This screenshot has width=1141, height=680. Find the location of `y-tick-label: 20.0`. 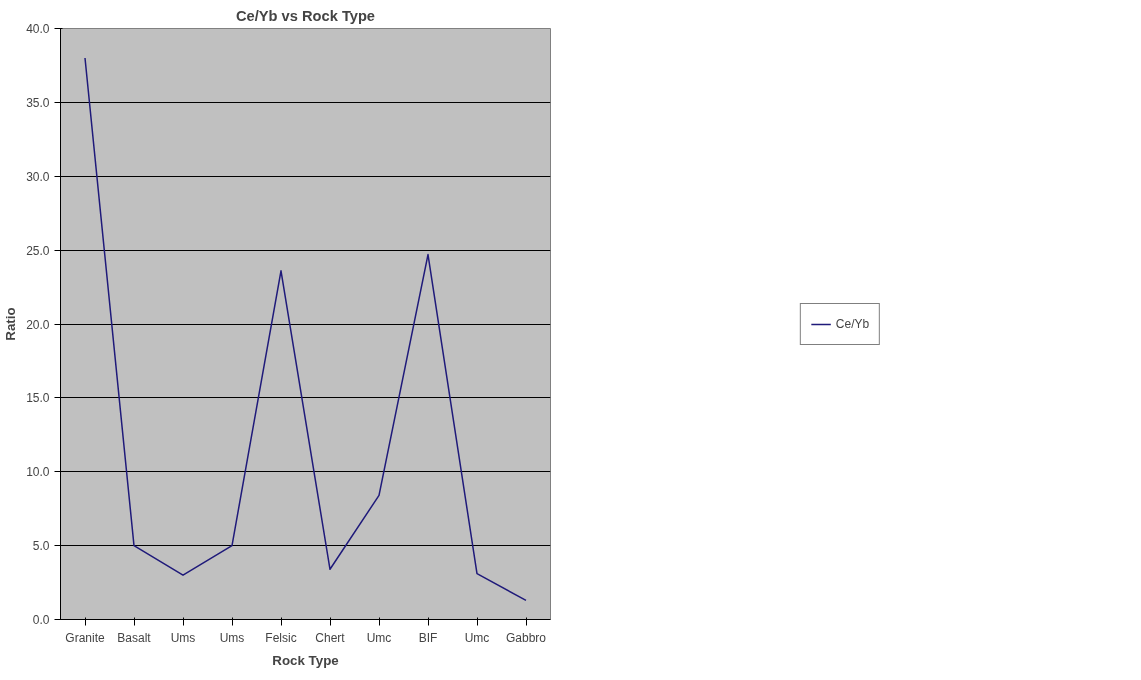

y-tick-label: 20.0 is located at coordinates (38, 324).